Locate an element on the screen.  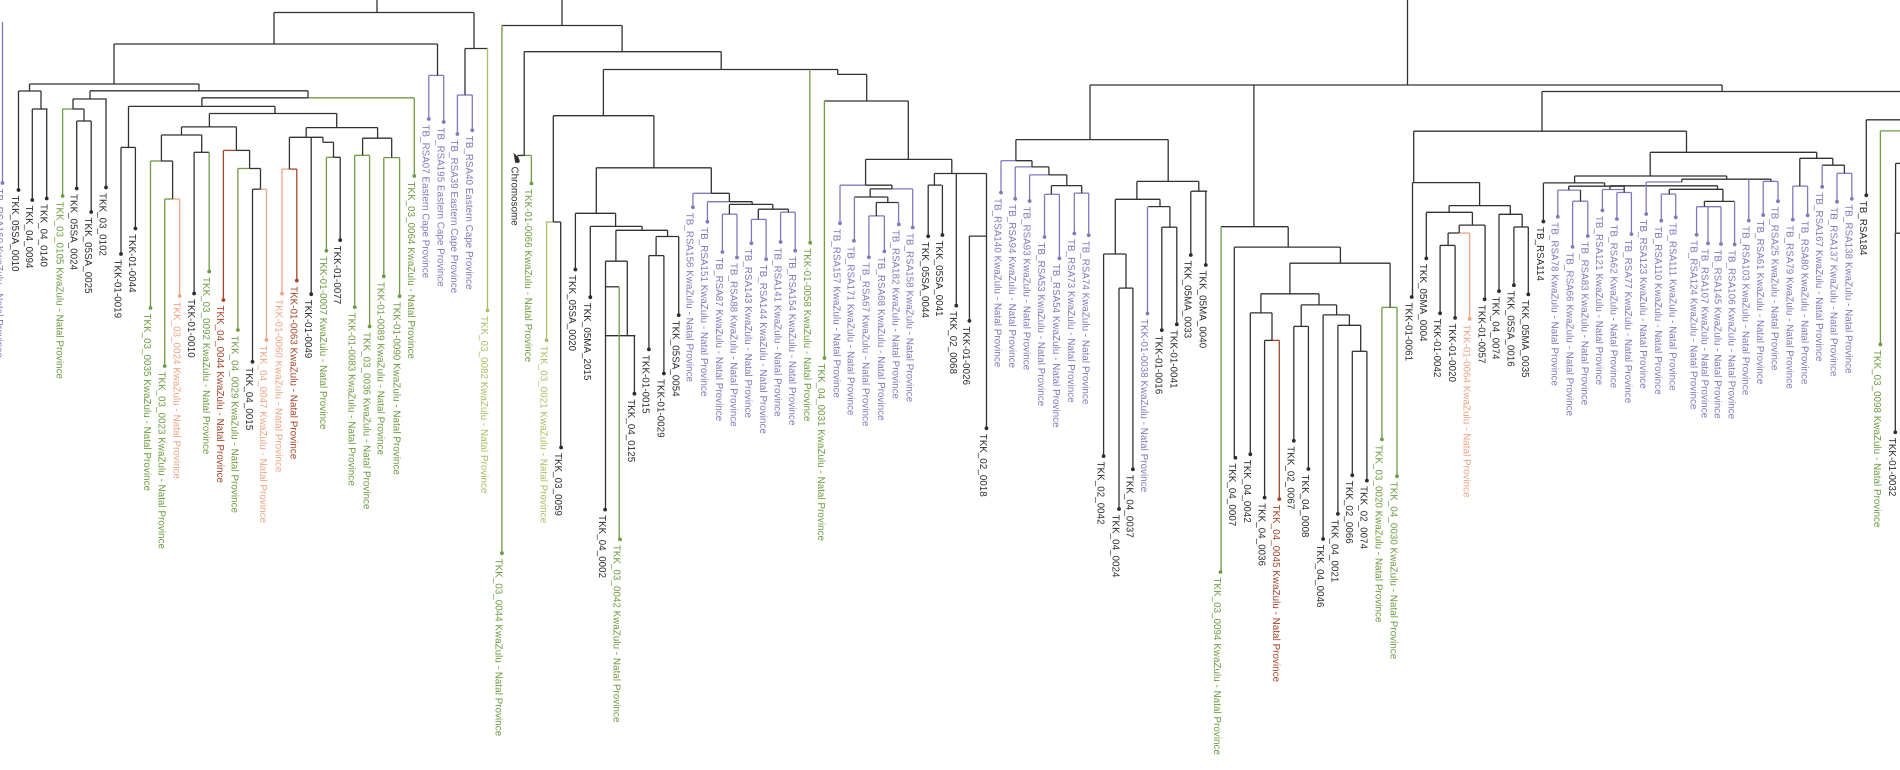
svg-text:TB_RSA137 KwaZulu - Natal Prov: TB_RSA137 KwaZulu - Natal Province is located at coordinates (1833, 291).